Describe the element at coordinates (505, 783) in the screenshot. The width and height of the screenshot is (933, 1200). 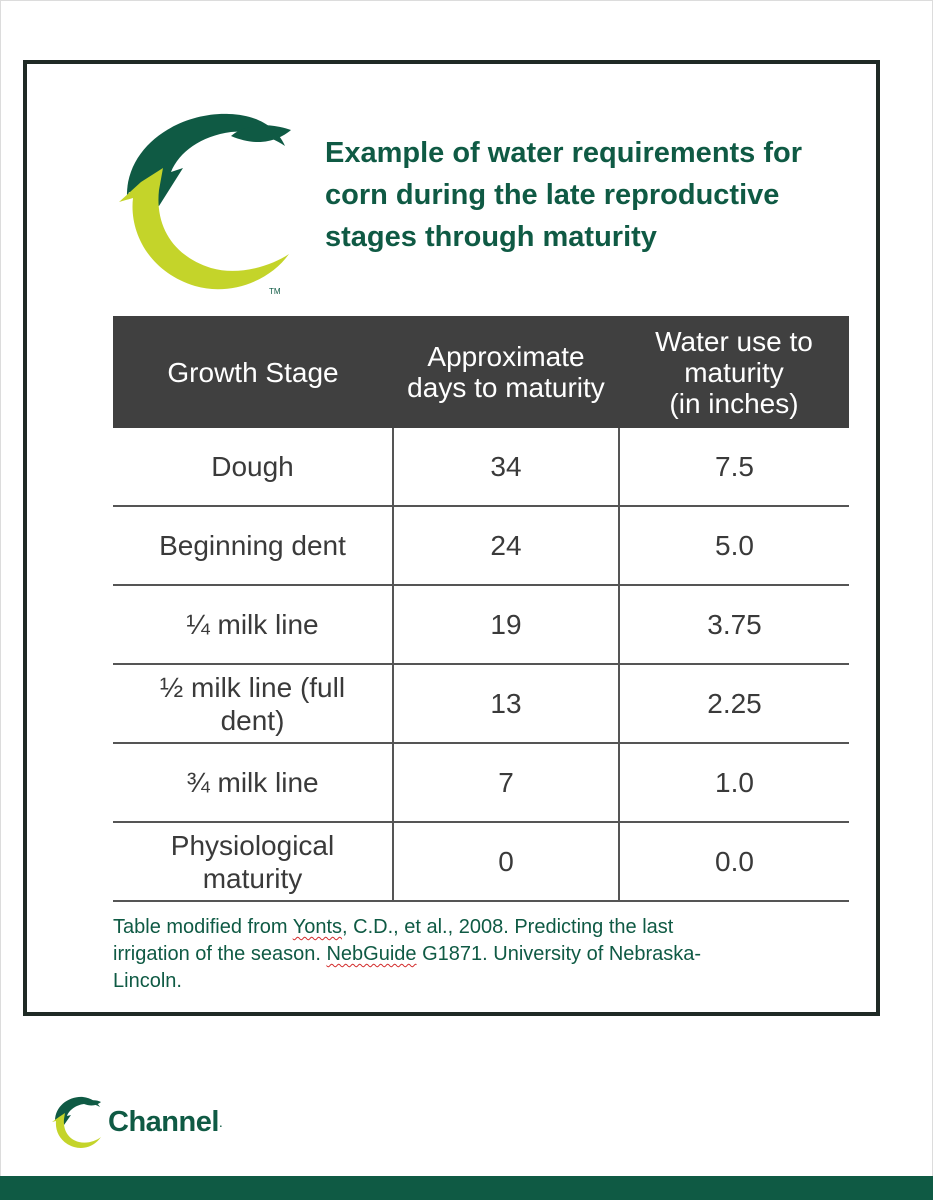
I see `cell-days: 7` at that location.